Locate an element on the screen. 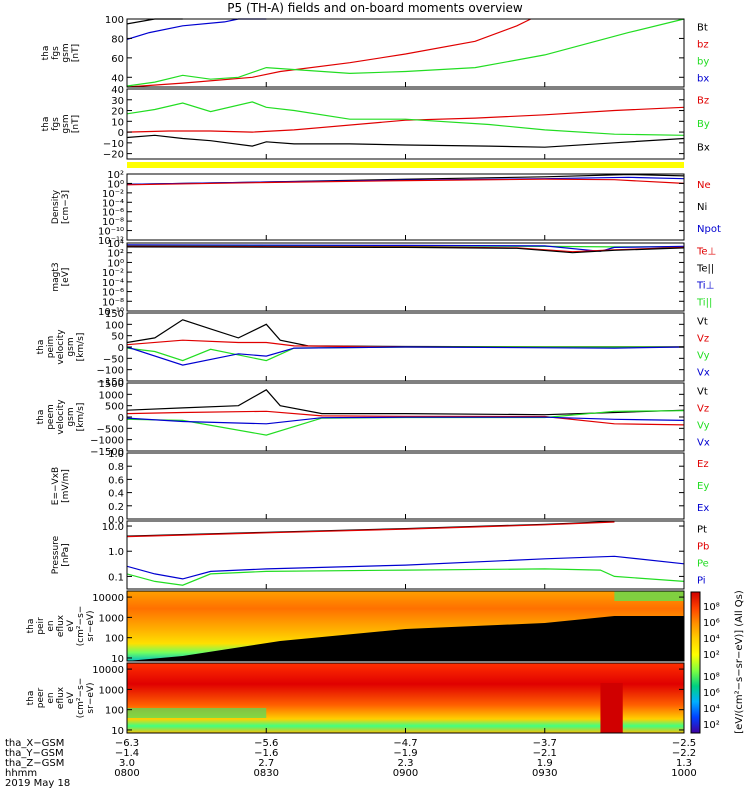 Image resolution: width=750 pixels, height=800 pixels. footer-value: 1.9 is located at coordinates (545, 763).